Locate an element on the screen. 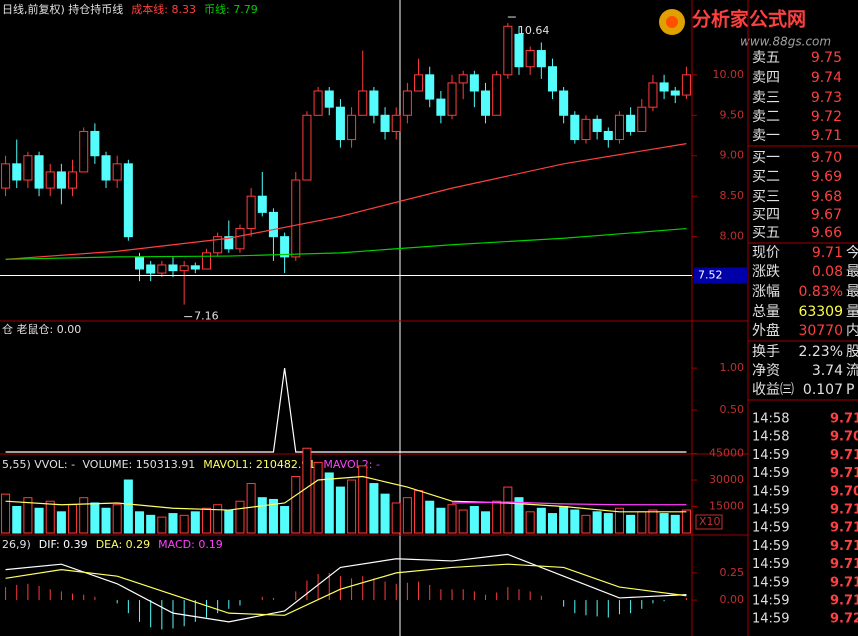 Image resolution: width=858 pixels, height=636 pixels. legend-entry: DEA: 0.29 is located at coordinates (123, 544).